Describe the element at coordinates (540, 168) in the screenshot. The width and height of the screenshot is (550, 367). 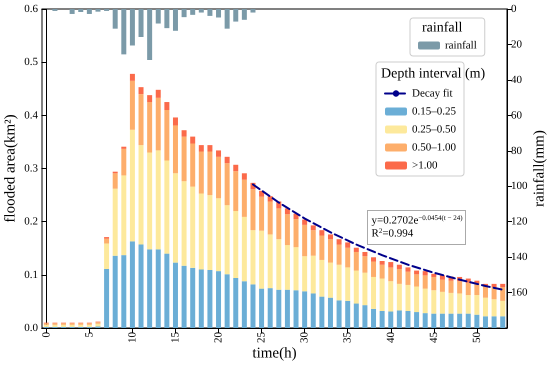
I see `y2-axis-title: rainfall(mm)` at that location.